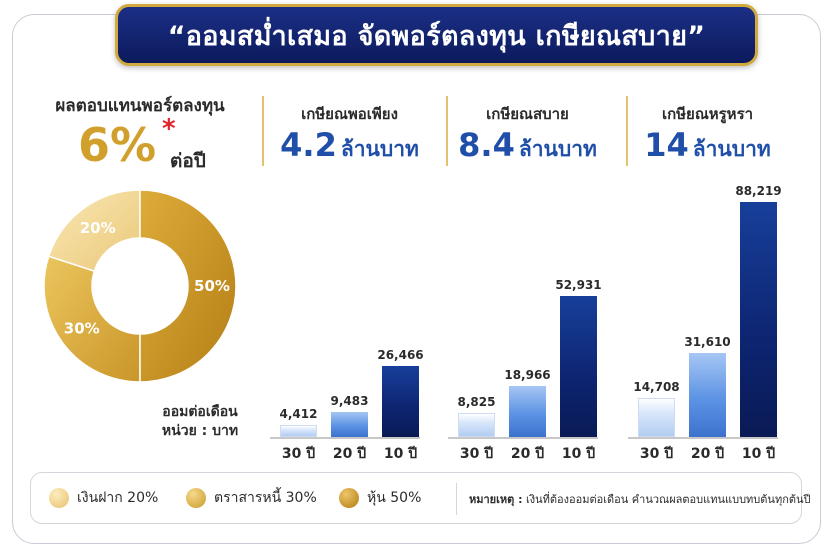 This screenshot has height=551, width=833. What do you see at coordinates (400, 355) in the screenshot?
I see `bar-value-sufficient-10y: 26,466` at bounding box center [400, 355].